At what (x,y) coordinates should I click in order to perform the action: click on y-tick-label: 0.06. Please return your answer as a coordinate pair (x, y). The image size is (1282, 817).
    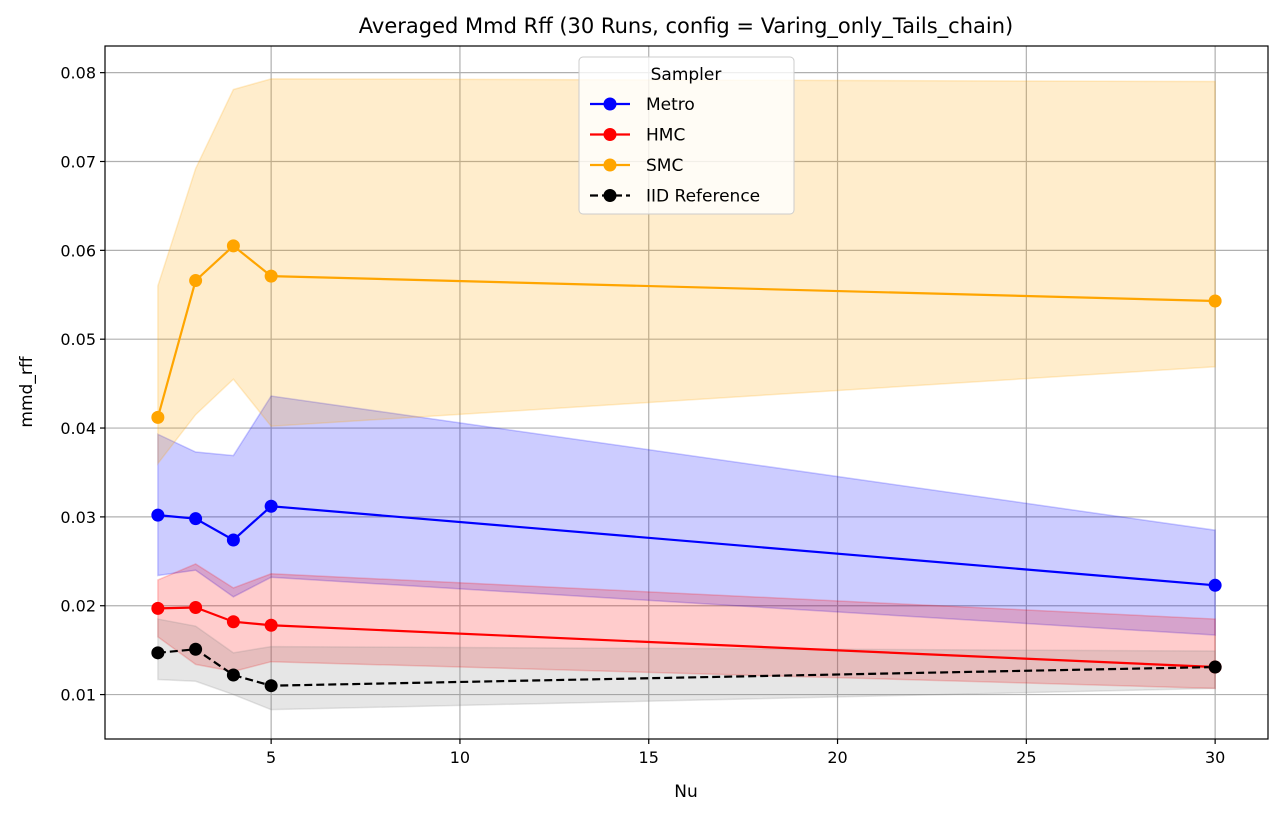
    Looking at the image, I should click on (78, 250).